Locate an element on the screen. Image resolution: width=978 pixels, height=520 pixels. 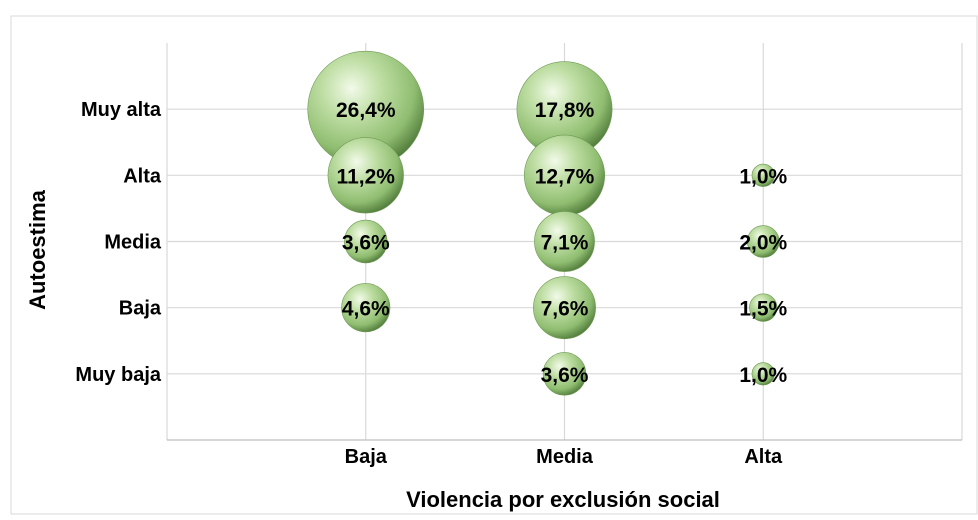
bubble-data-label: 17,8% is located at coordinates (565, 110).